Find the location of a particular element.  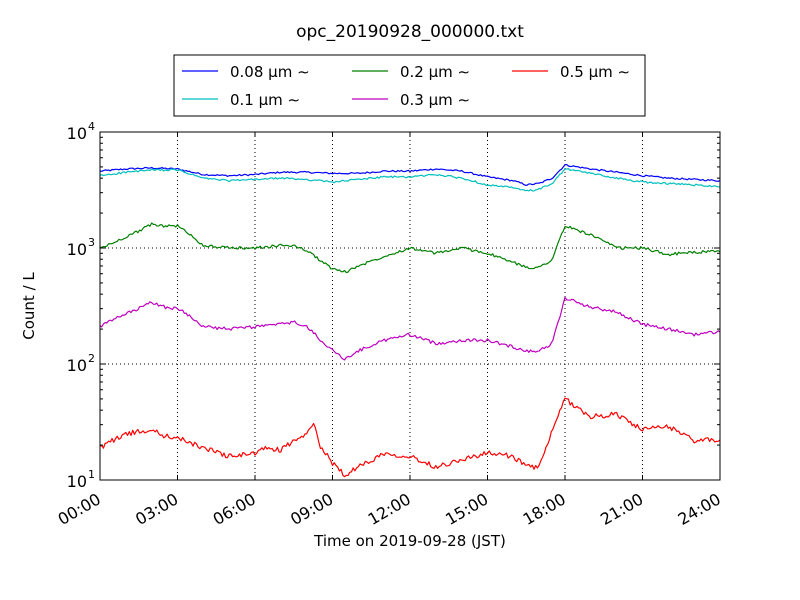

chart-title: opc_20190928_000000.txt is located at coordinates (410, 32).